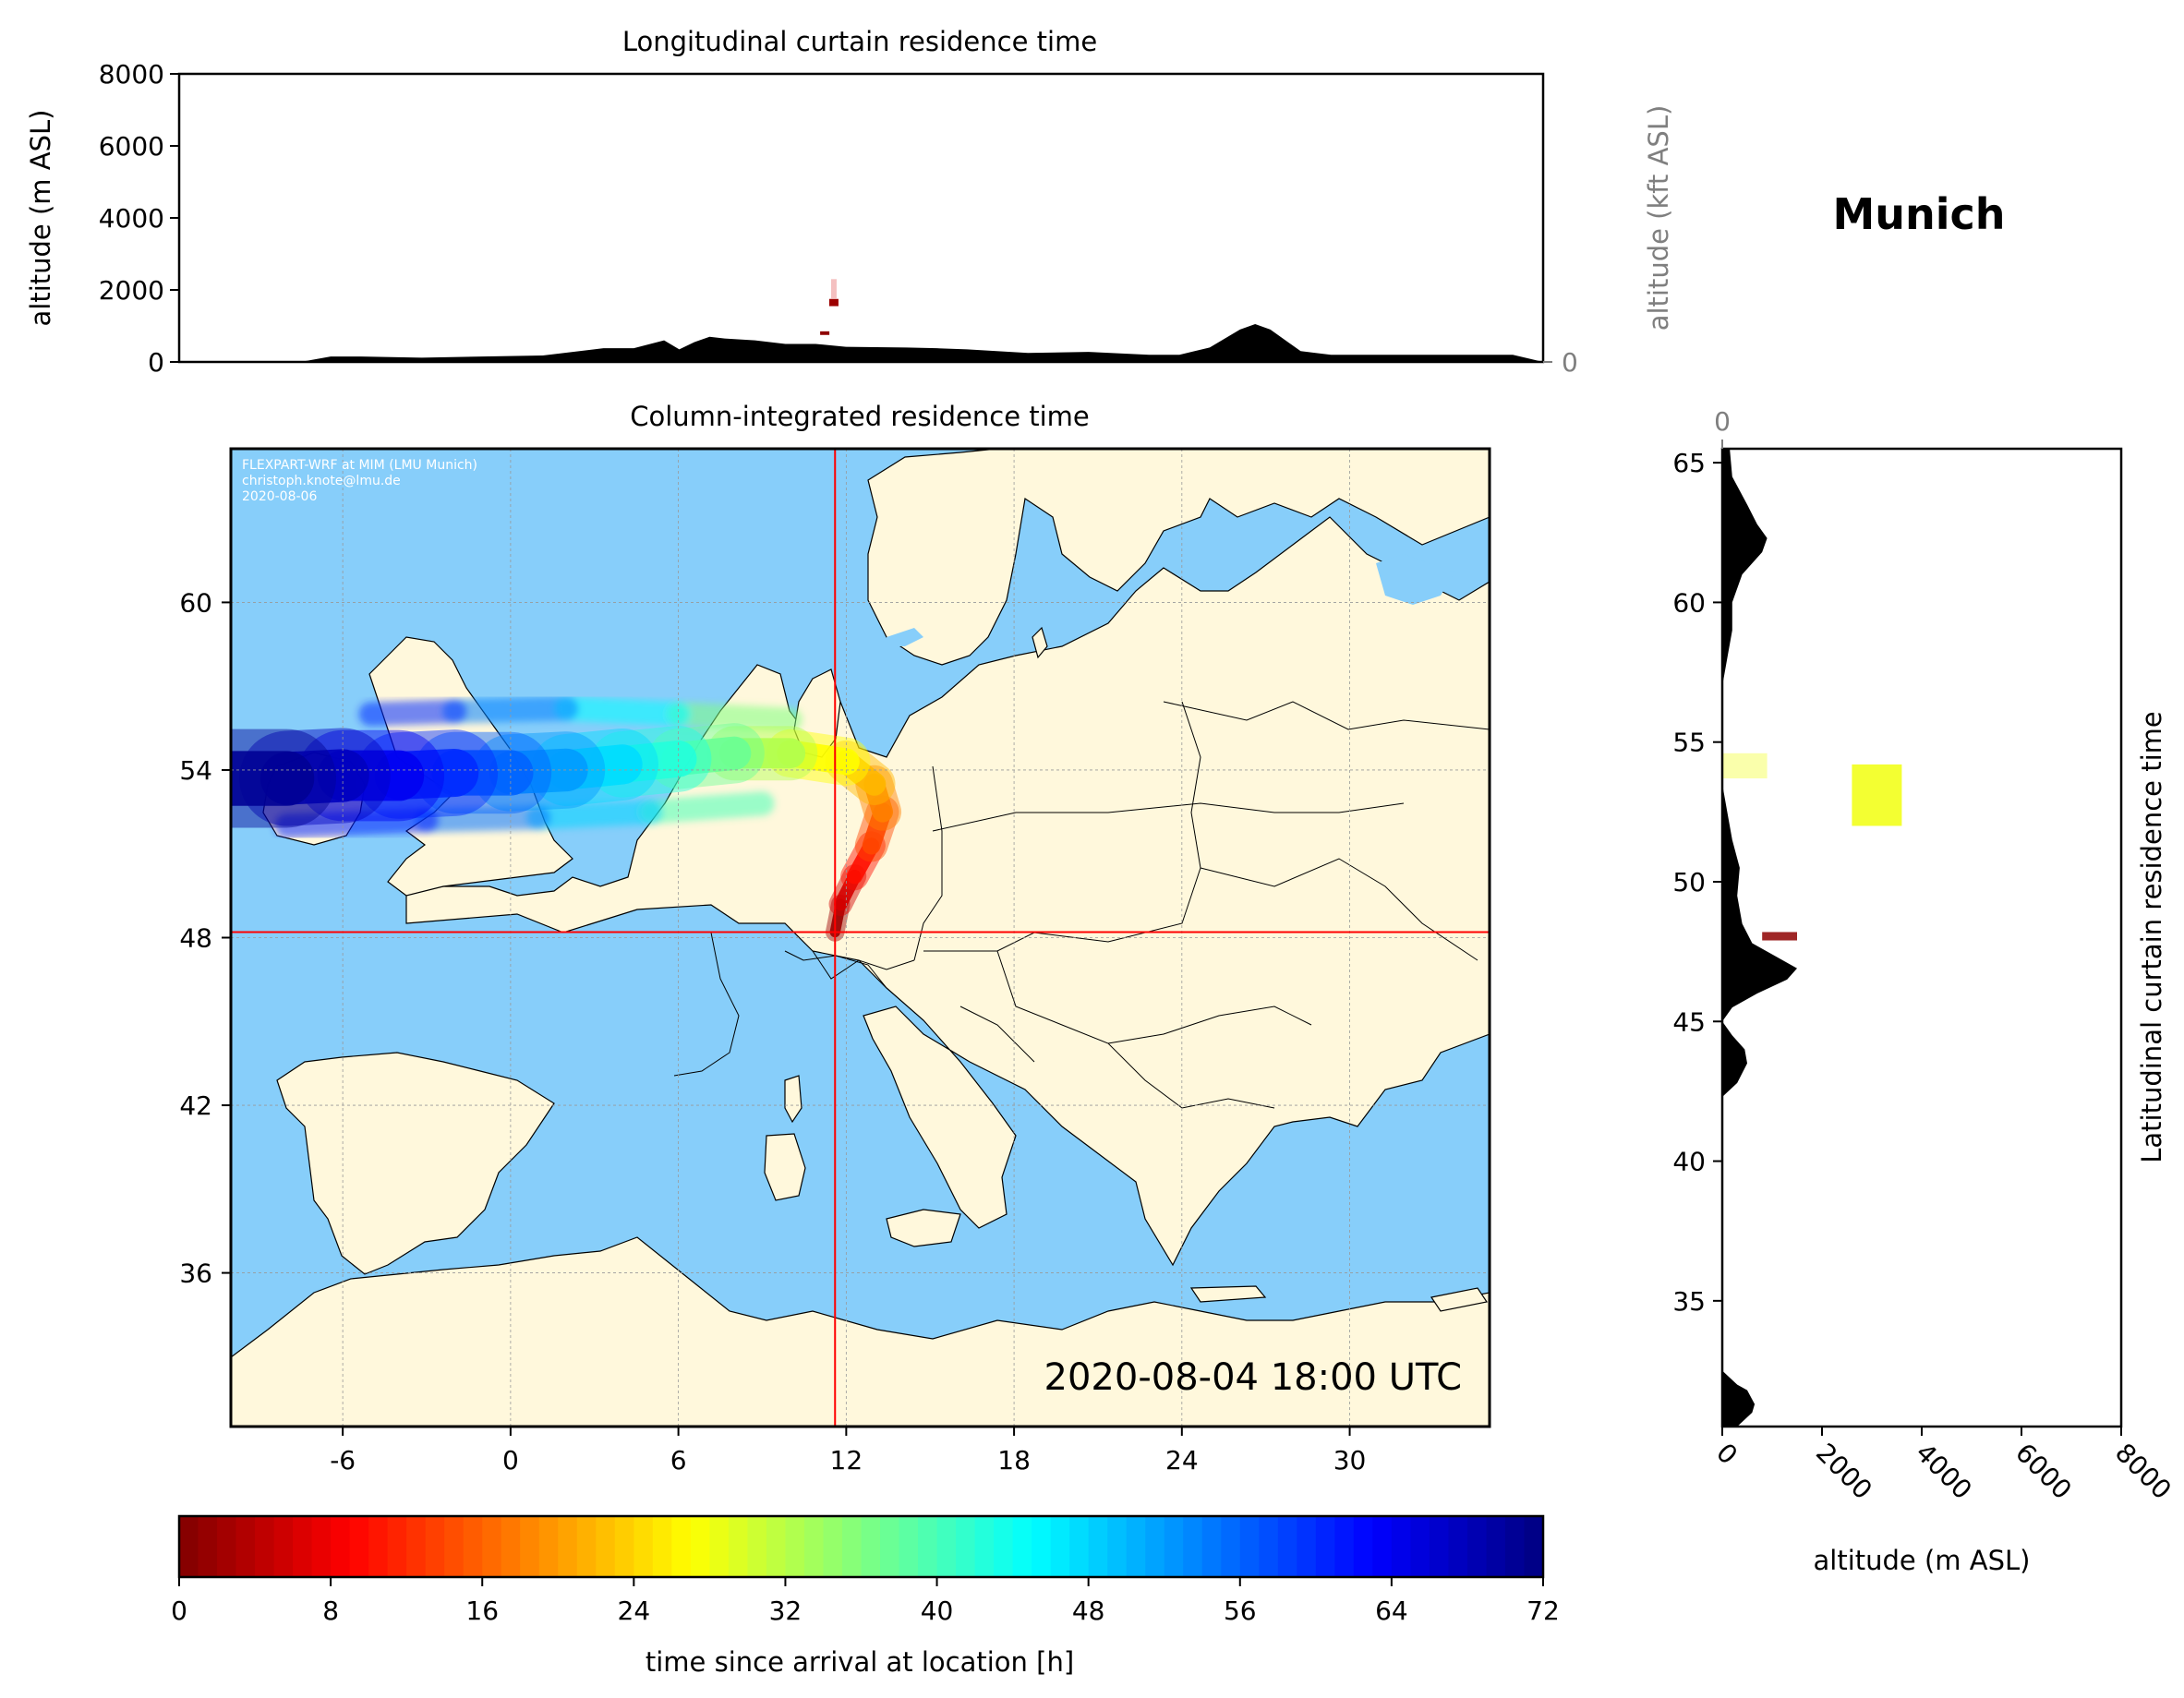 Image resolution: width=2184 pixels, height=1698 pixels. What do you see at coordinates (343, 1460) in the screenshot?
I see `map-xtick-label-0: -6` at bounding box center [343, 1460].